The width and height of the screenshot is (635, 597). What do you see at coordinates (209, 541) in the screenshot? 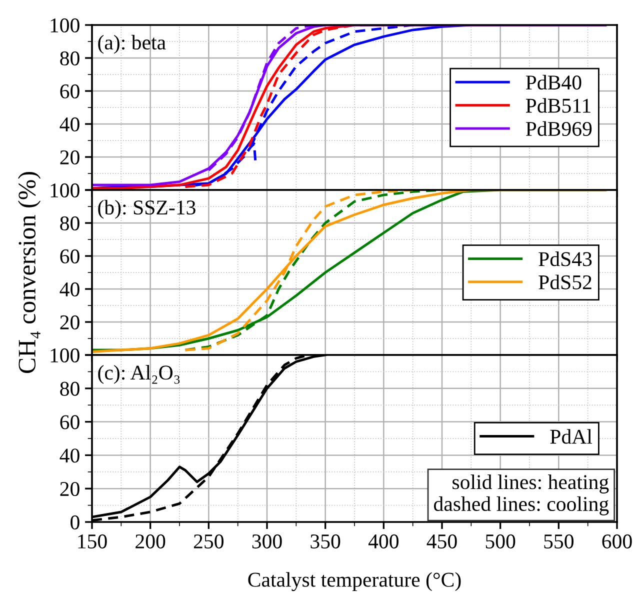
I see `x-tick-label: 250` at bounding box center [209, 541].